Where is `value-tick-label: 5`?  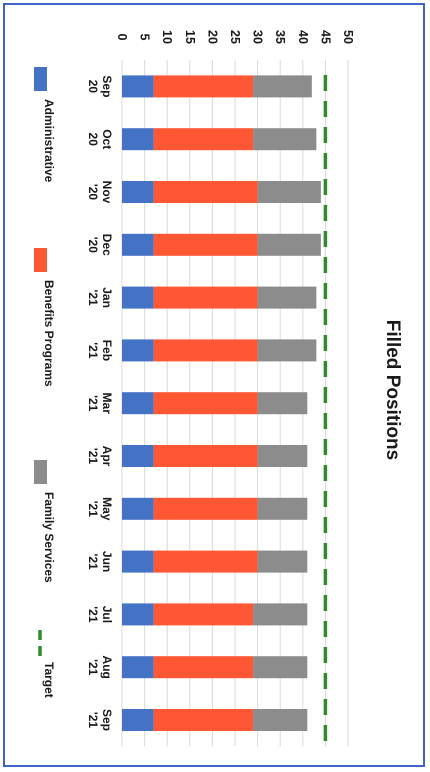
value-tick-label: 5 is located at coordinates (145, 37).